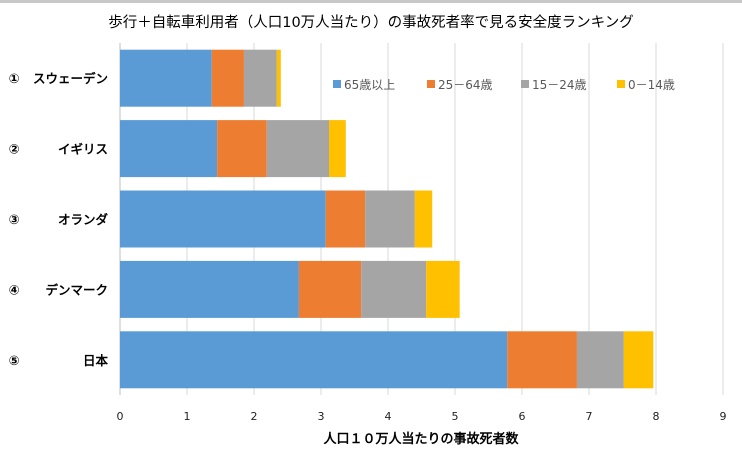  Describe the element at coordinates (421, 439) in the screenshot. I see `x-axis-label: 人口１０万人当たりの事故死者数` at that location.